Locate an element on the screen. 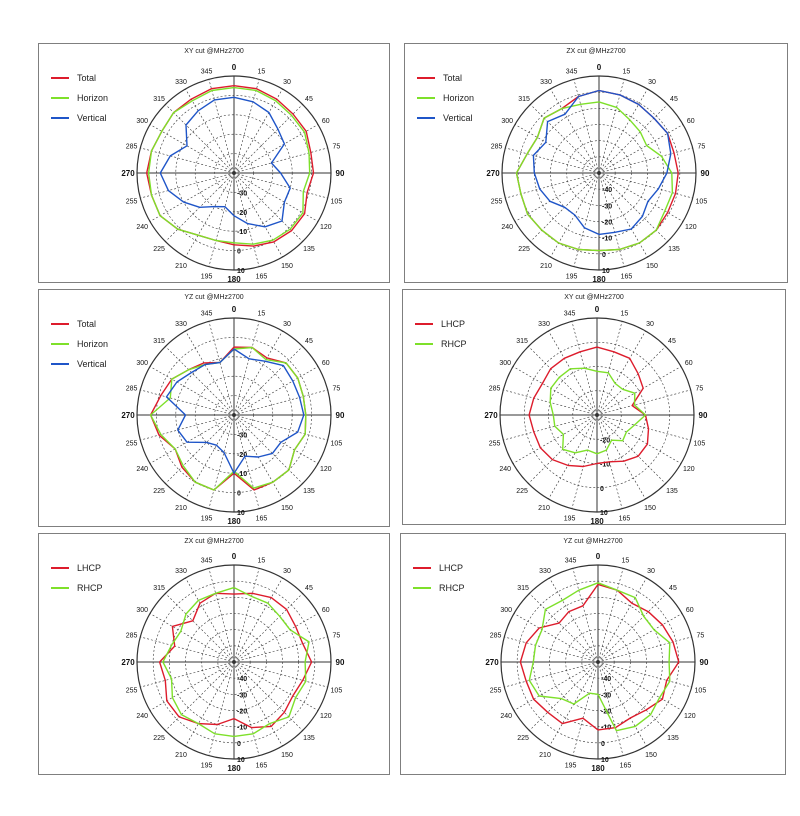  angle-tick-label: 0 is located at coordinates (598, 556).